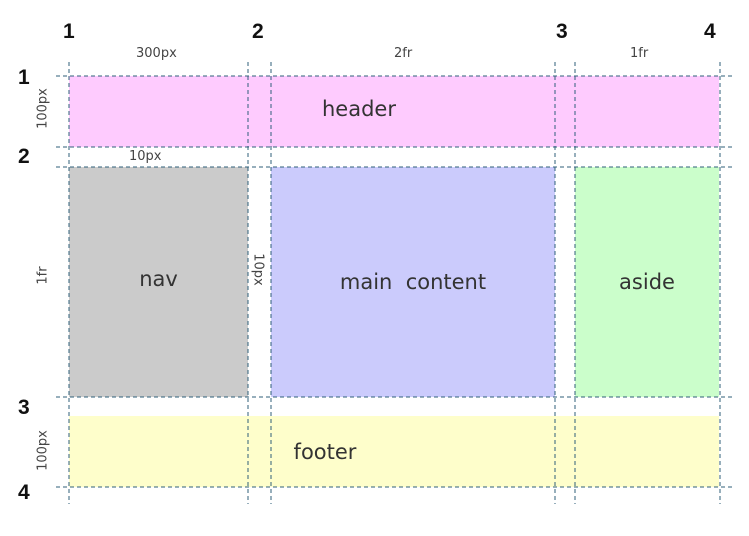  What do you see at coordinates (145, 156) in the screenshot?
I see `row-gap-label: 10px` at bounding box center [145, 156].